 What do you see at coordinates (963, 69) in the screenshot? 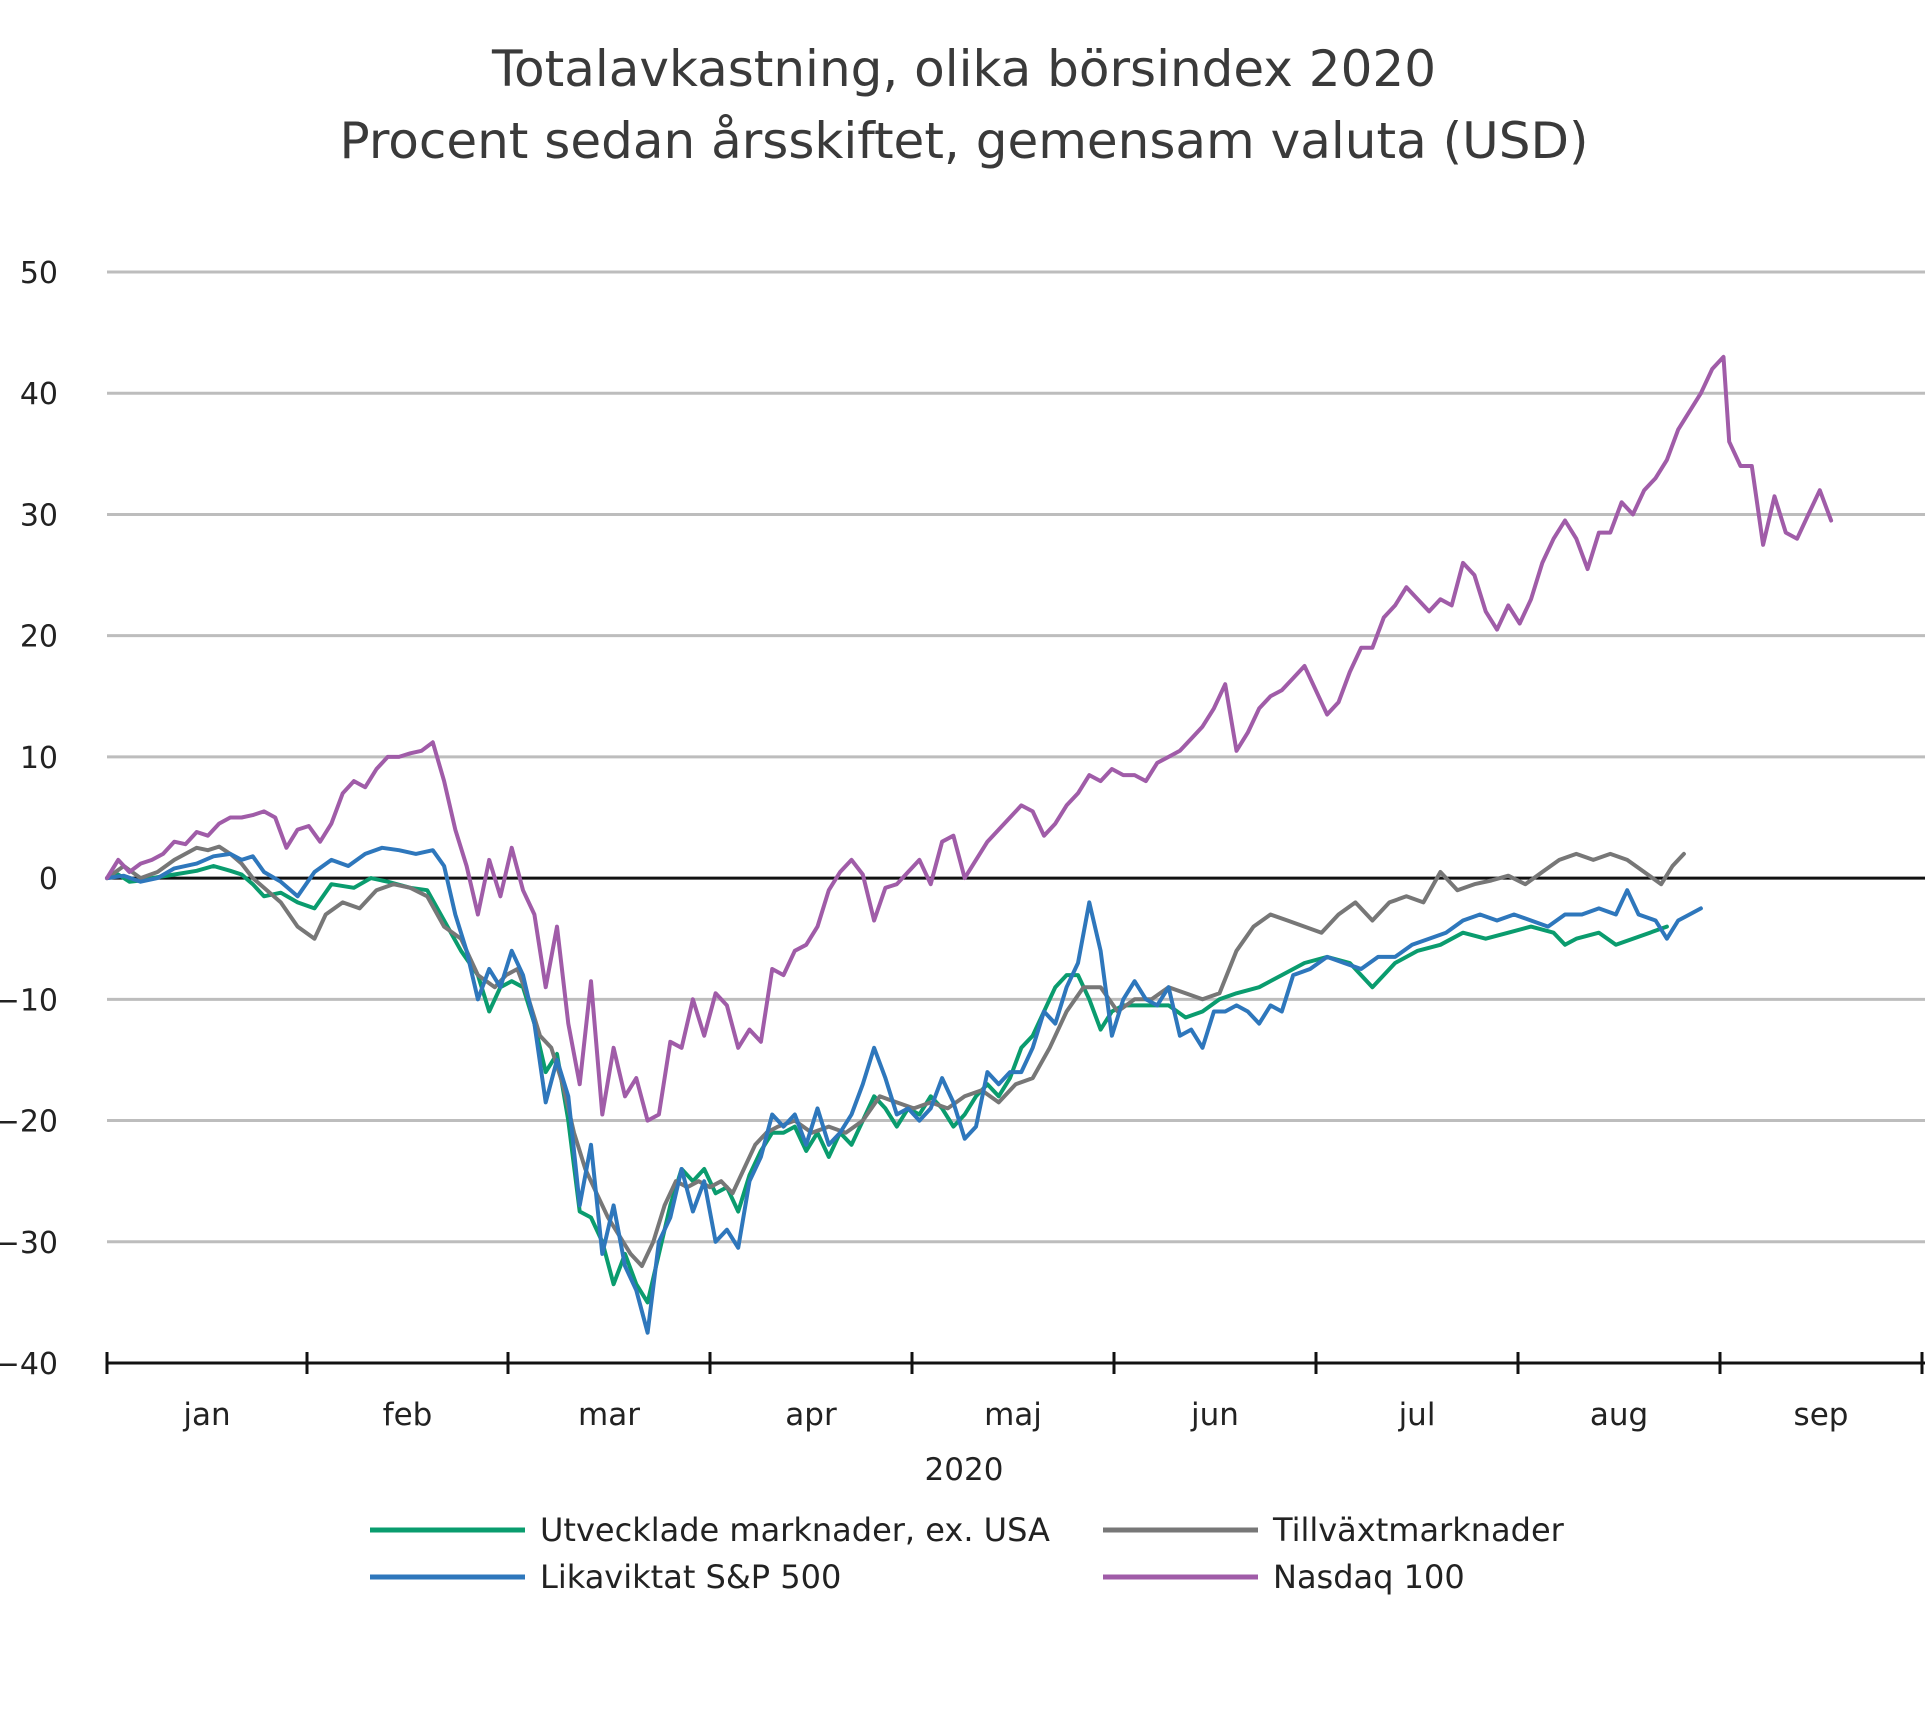
I see `chart-title: Totalavkastning, olika börsindex 2020` at bounding box center [963, 69].